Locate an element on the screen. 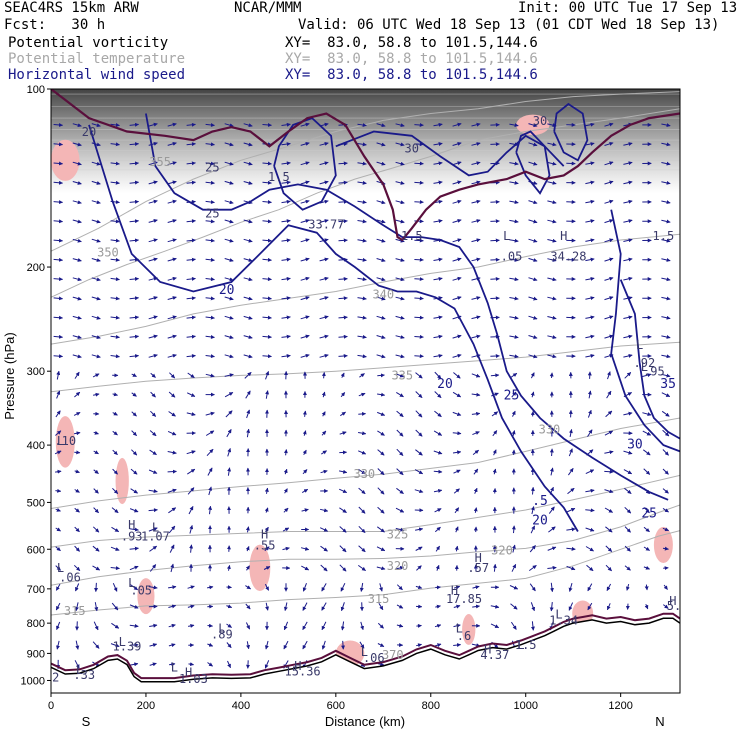 Image resolution: width=740 pixels, height=740 pixels. theta-label: 330 is located at coordinates (550, 429).